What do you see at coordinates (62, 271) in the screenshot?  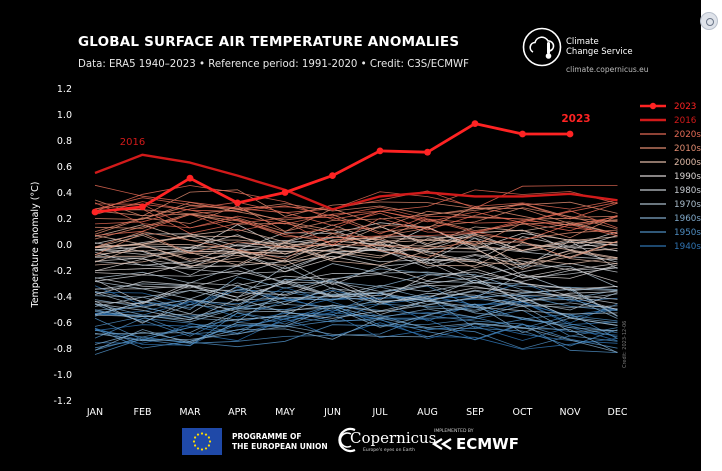 I see `y-tick-label: -0.2` at bounding box center [62, 271].